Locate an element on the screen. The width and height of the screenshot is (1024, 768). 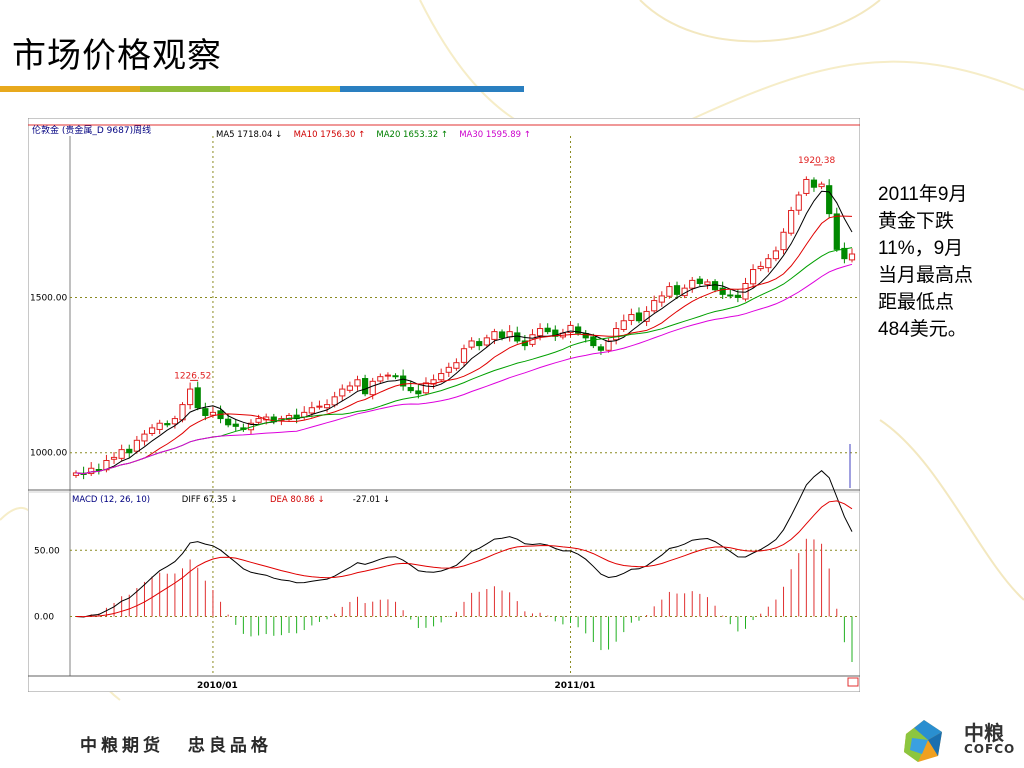
logo-name: 中粮 is located at coordinates (984, 733).